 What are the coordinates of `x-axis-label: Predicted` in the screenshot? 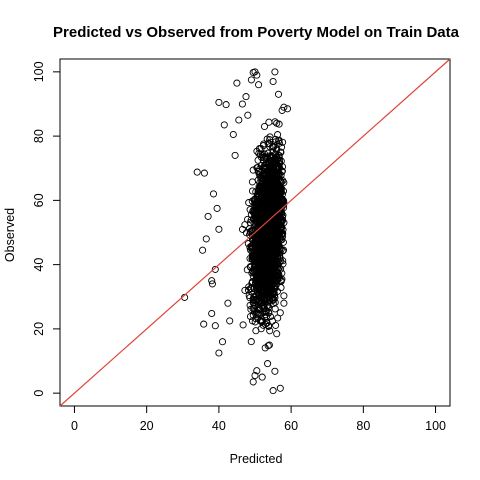 It's located at (256, 459).